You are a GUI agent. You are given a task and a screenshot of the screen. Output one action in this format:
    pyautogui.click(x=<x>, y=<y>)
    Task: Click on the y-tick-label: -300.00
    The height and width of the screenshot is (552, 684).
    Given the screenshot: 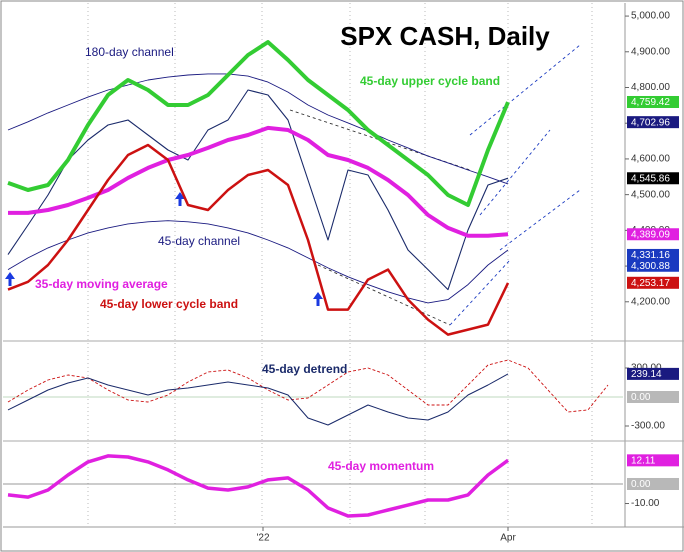 What is the action you would take?
    pyautogui.click(x=648, y=426)
    